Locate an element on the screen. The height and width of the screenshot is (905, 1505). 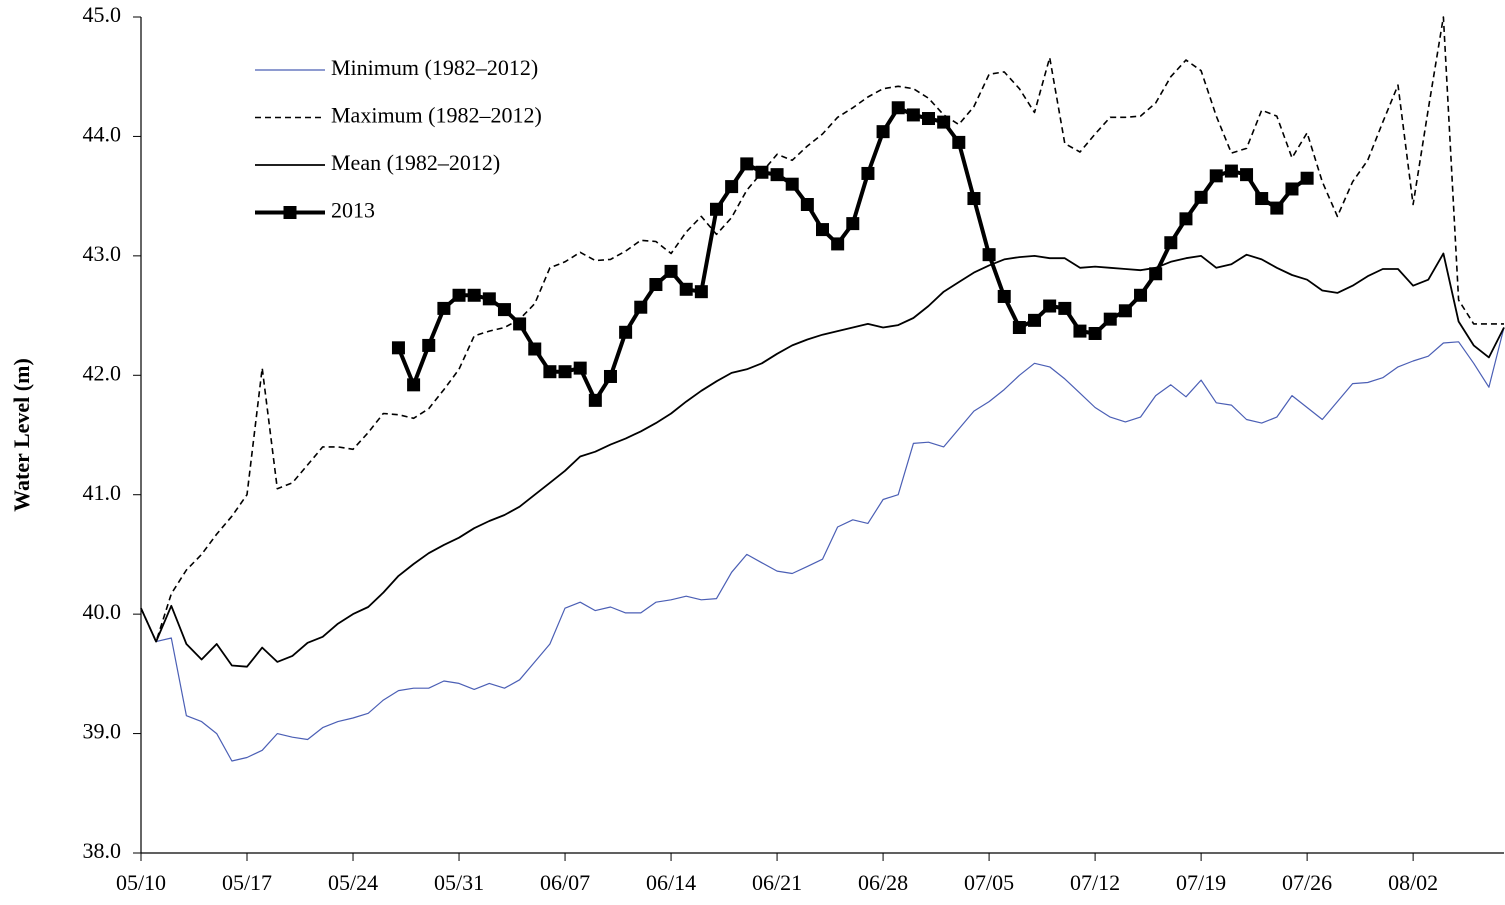
y-tick-label: 38.0 is located at coordinates (102, 850).